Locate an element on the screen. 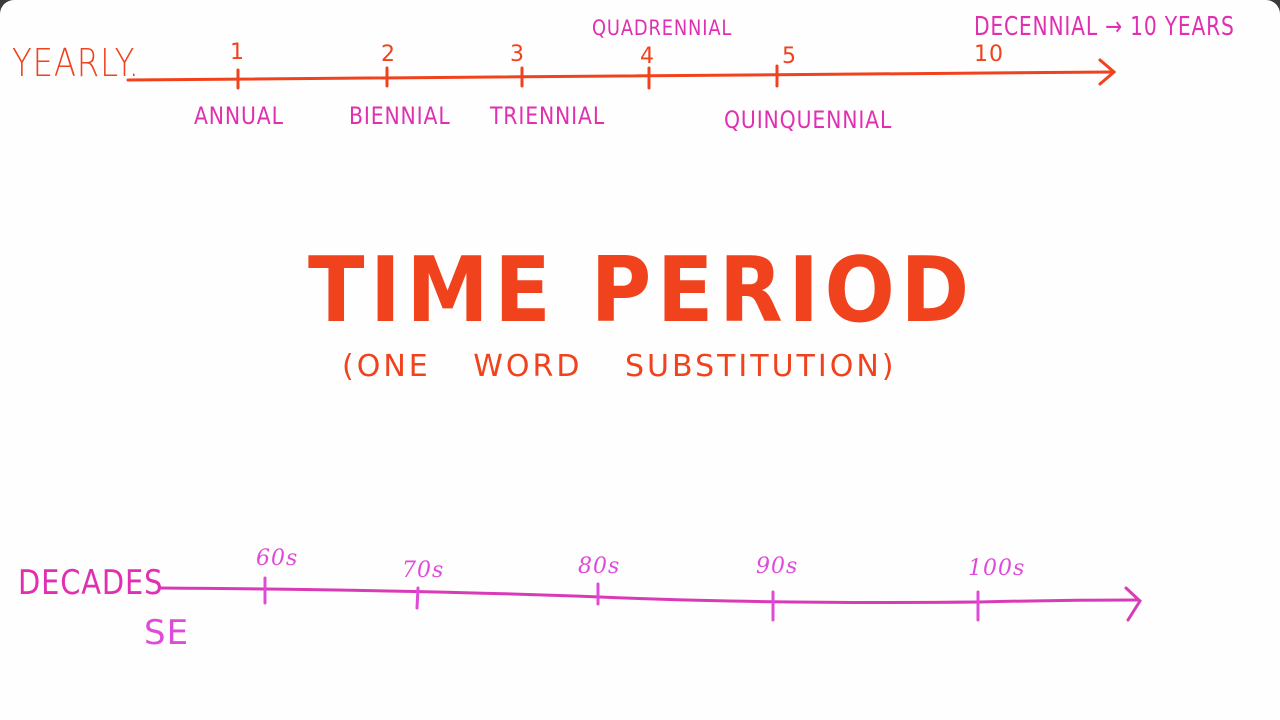 The width and height of the screenshot is (1280, 720). decade-tick-70s: 70s is located at coordinates (423, 570).